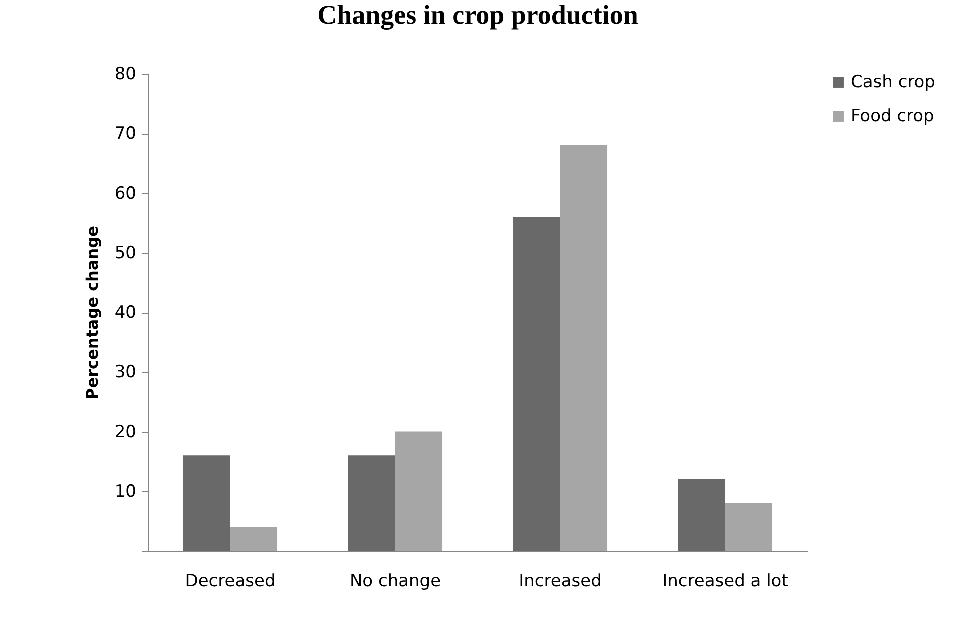 The height and width of the screenshot is (617, 959). Describe the element at coordinates (125, 194) in the screenshot. I see `y-tick-label: 60` at that location.